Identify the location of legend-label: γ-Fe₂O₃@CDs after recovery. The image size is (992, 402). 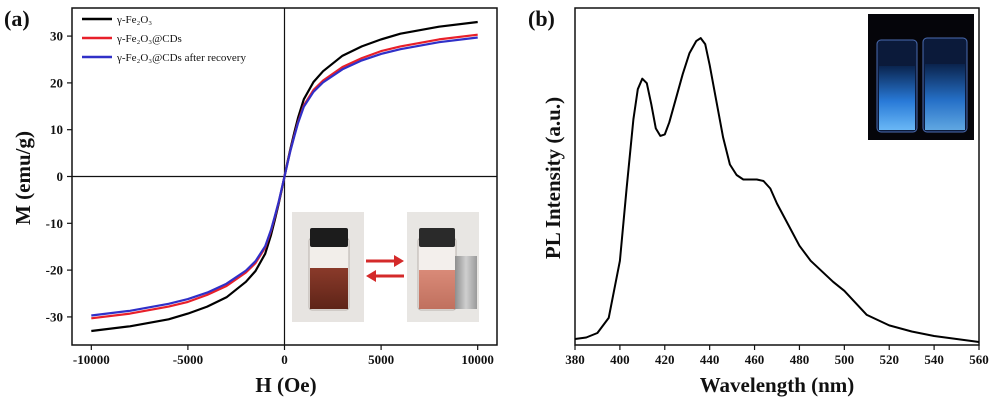
(181, 58).